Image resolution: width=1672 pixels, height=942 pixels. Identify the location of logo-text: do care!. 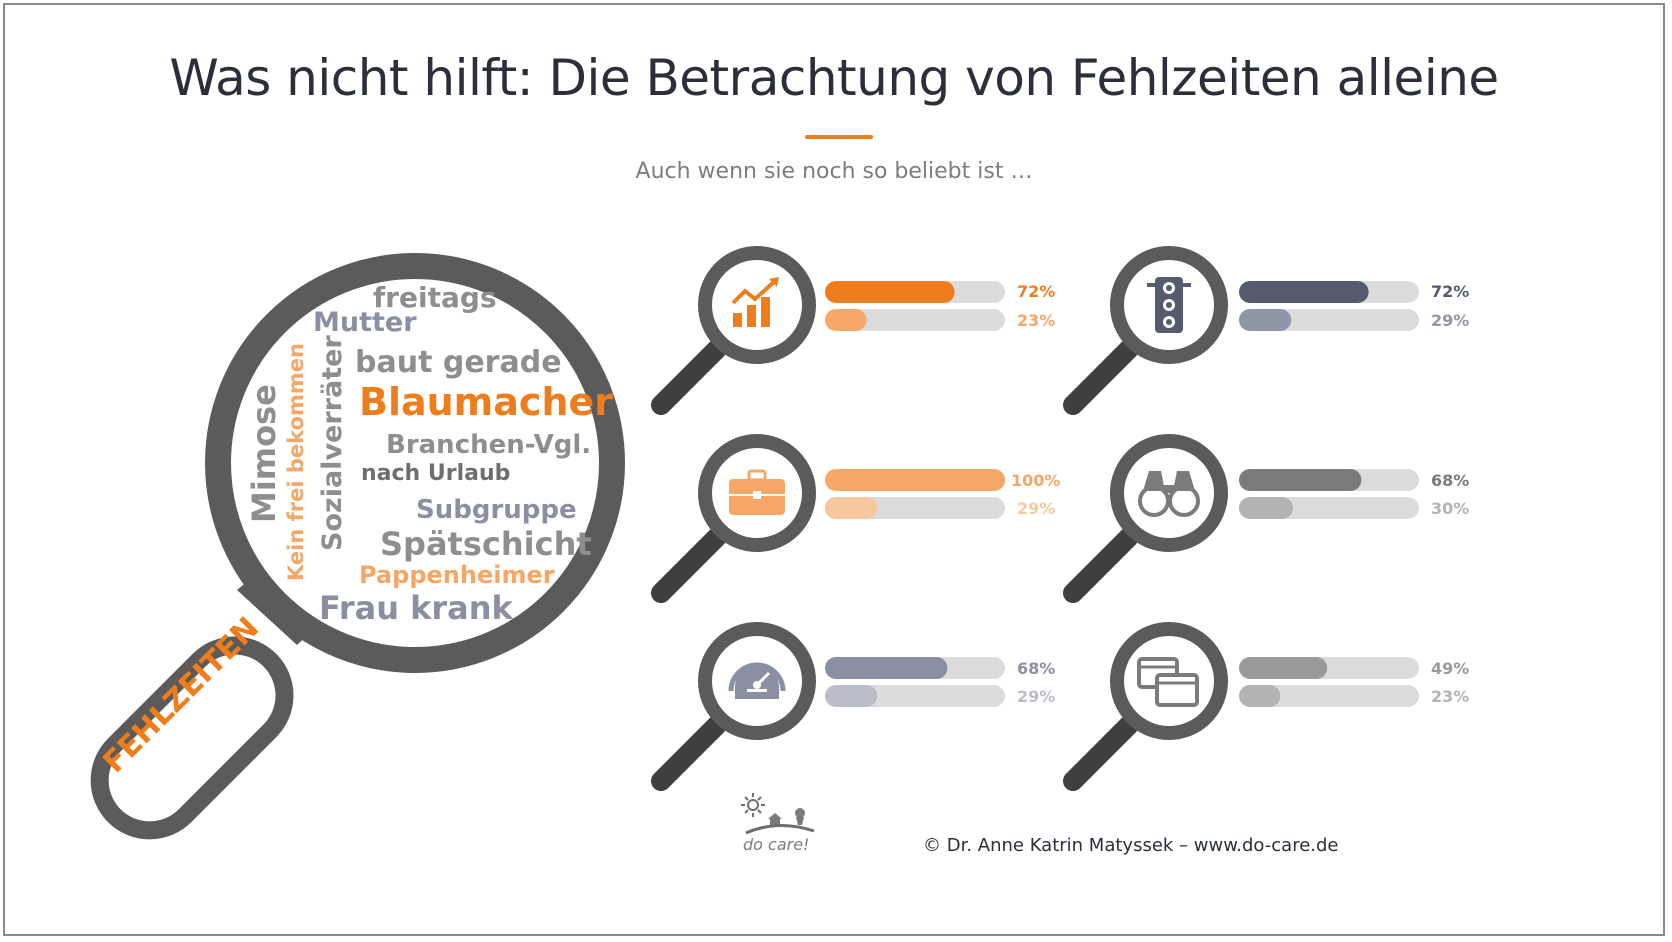
(776, 844).